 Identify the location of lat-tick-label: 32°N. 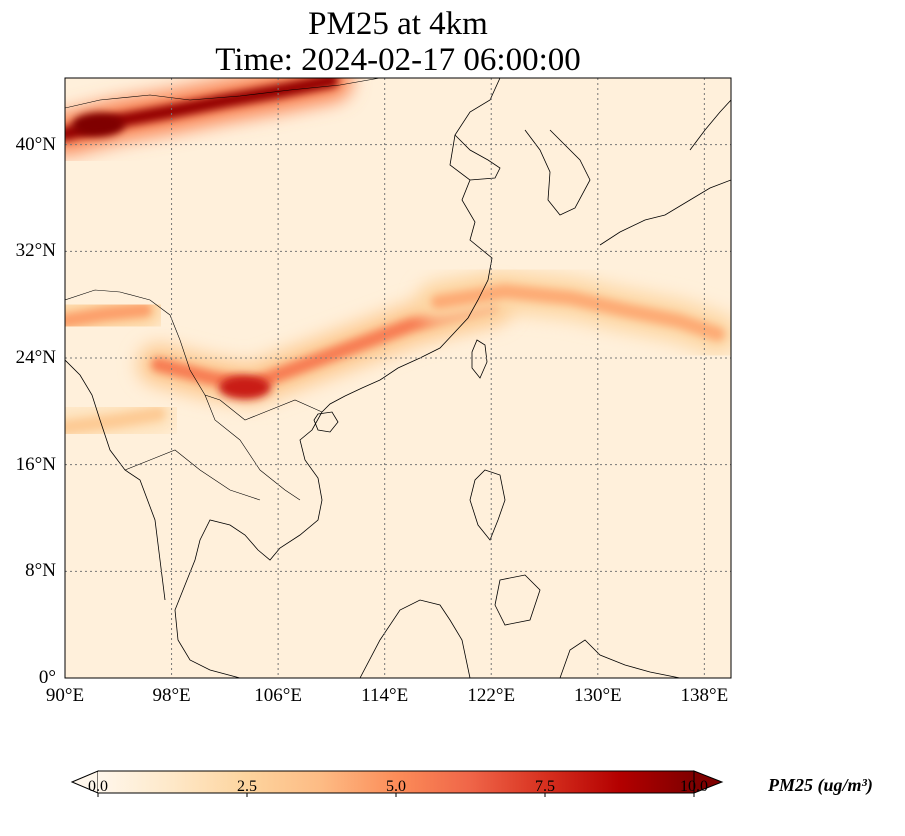
(35, 251).